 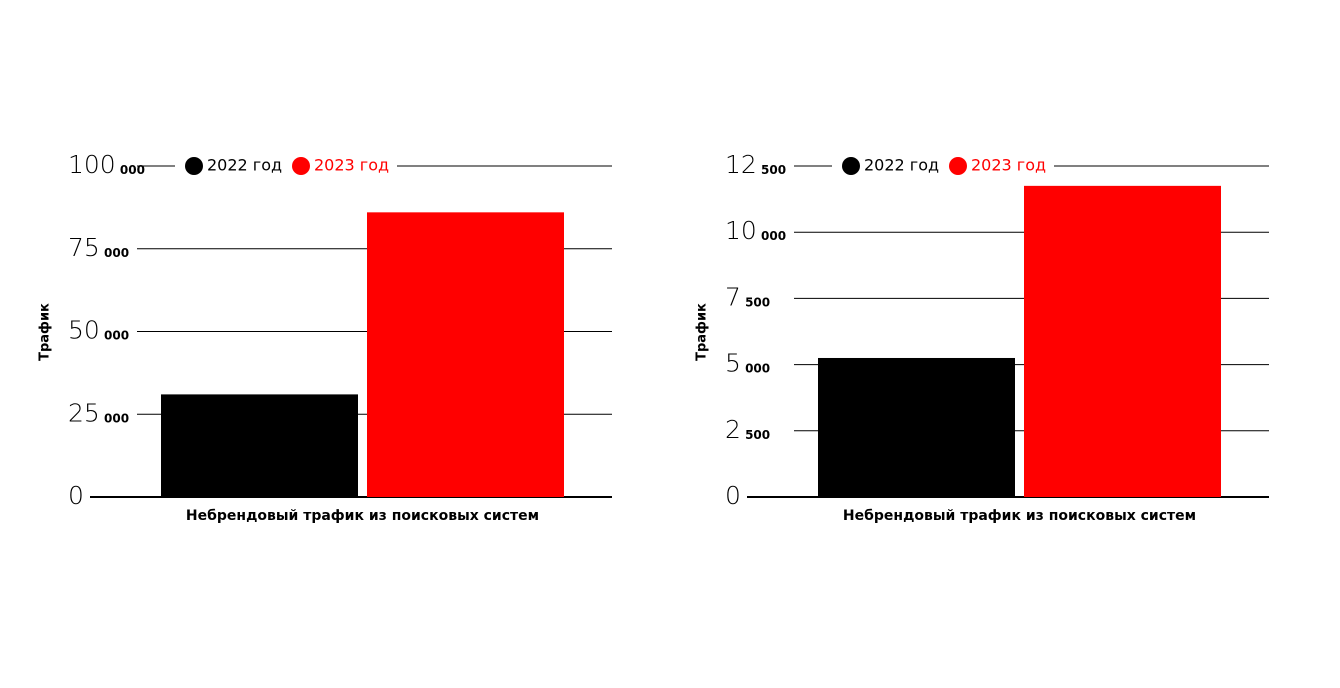 What do you see at coordinates (98, 330) in the screenshot?
I see `y-tick-label: 50 000` at bounding box center [98, 330].